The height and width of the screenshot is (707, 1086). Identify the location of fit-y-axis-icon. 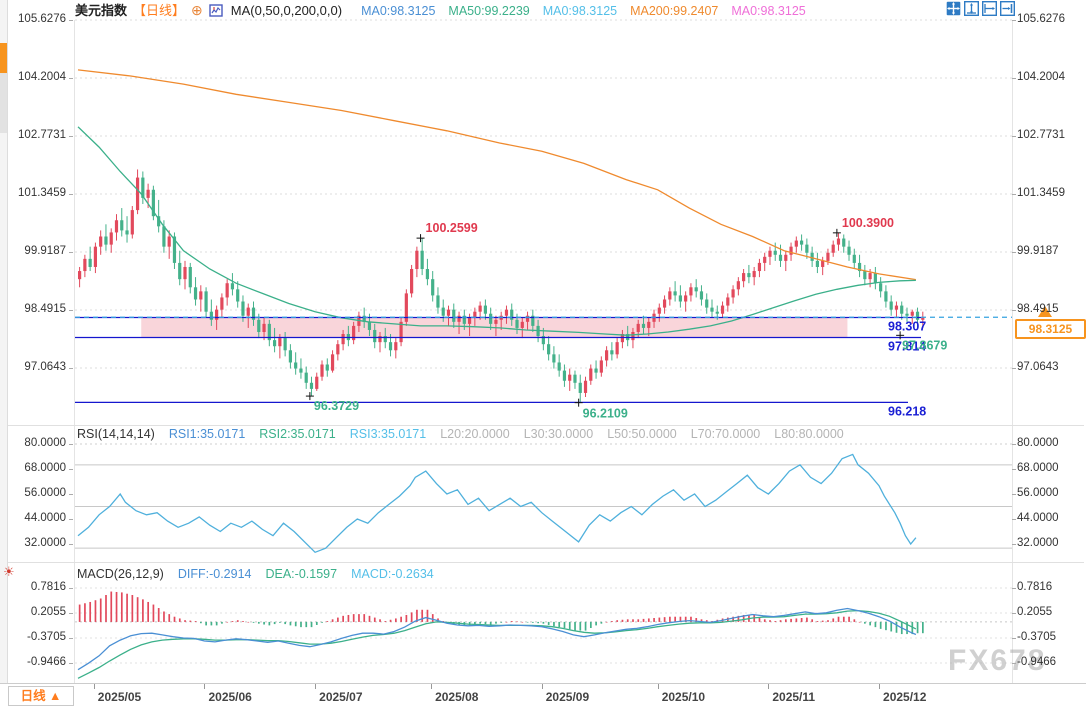
(971, 8).